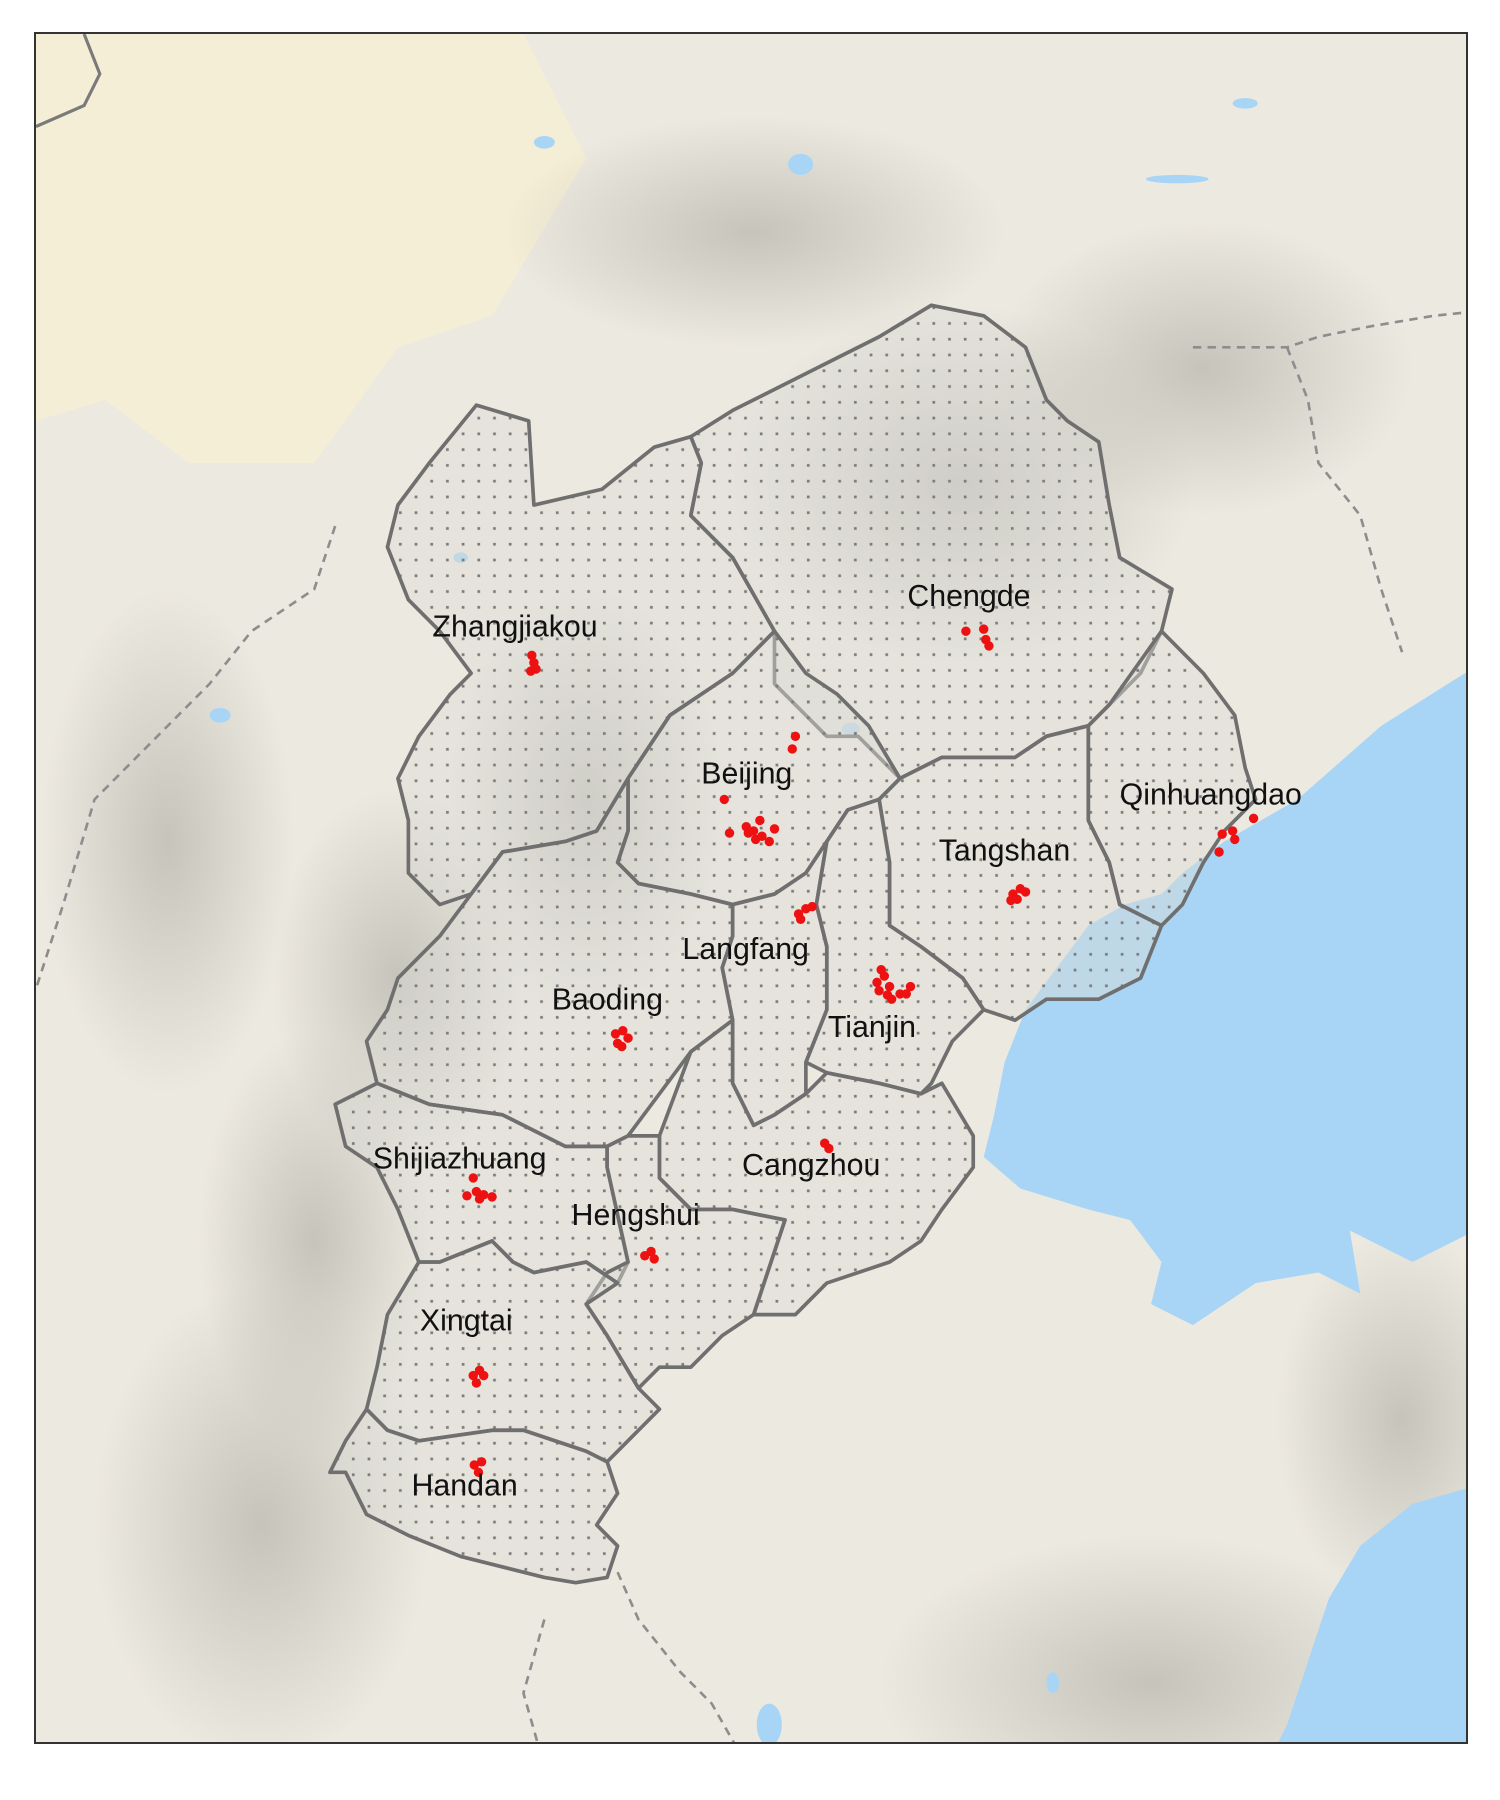 The width and height of the screenshot is (1500, 1800). I want to click on desert-area, so click(311, 248).